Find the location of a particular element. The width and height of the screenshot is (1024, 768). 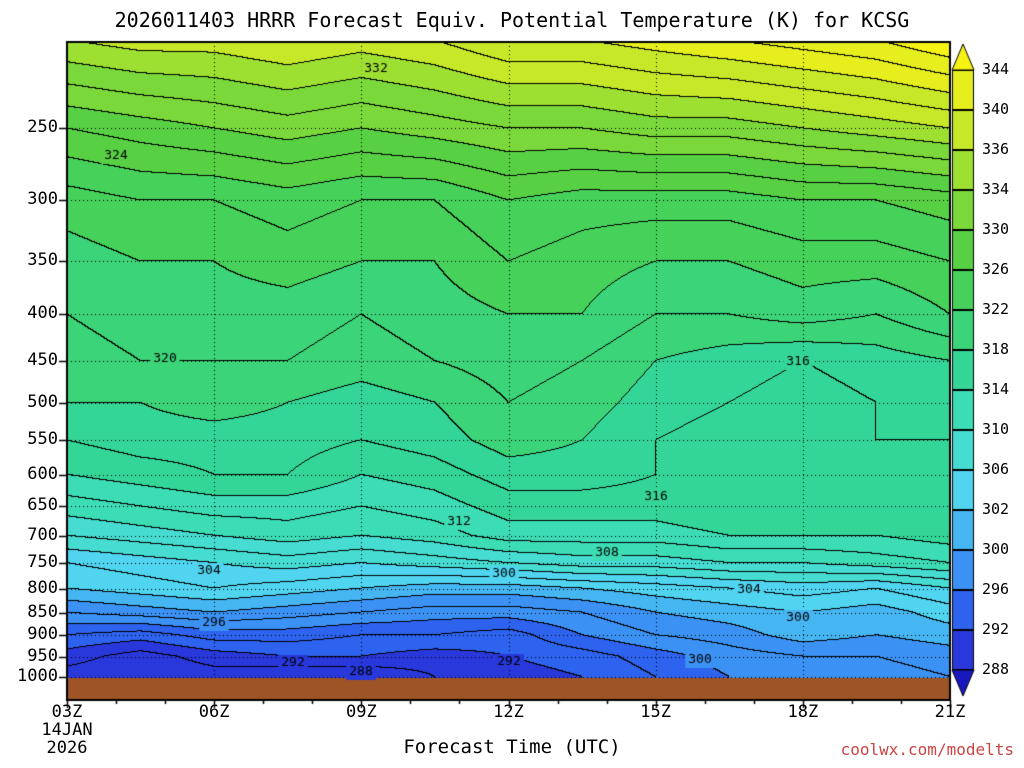

x-tick-label: 03Z is located at coordinates (67, 712).